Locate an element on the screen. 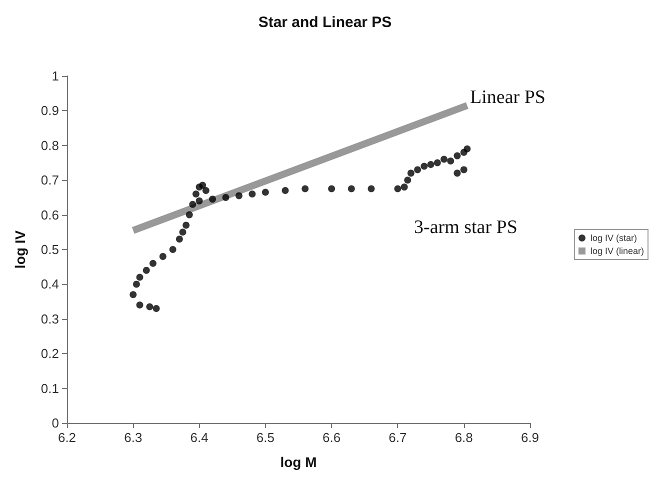 The height and width of the screenshot is (489, 650). x-tick-label: 6.3 is located at coordinates (133, 437).